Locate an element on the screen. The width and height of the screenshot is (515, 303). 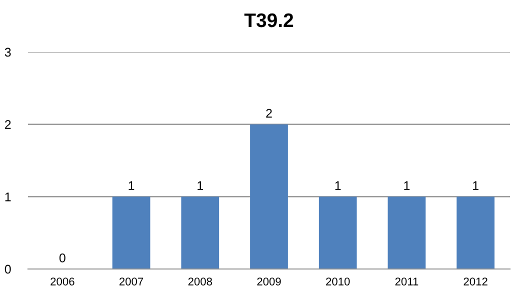
chart-title: T39.2 is located at coordinates (269, 20).